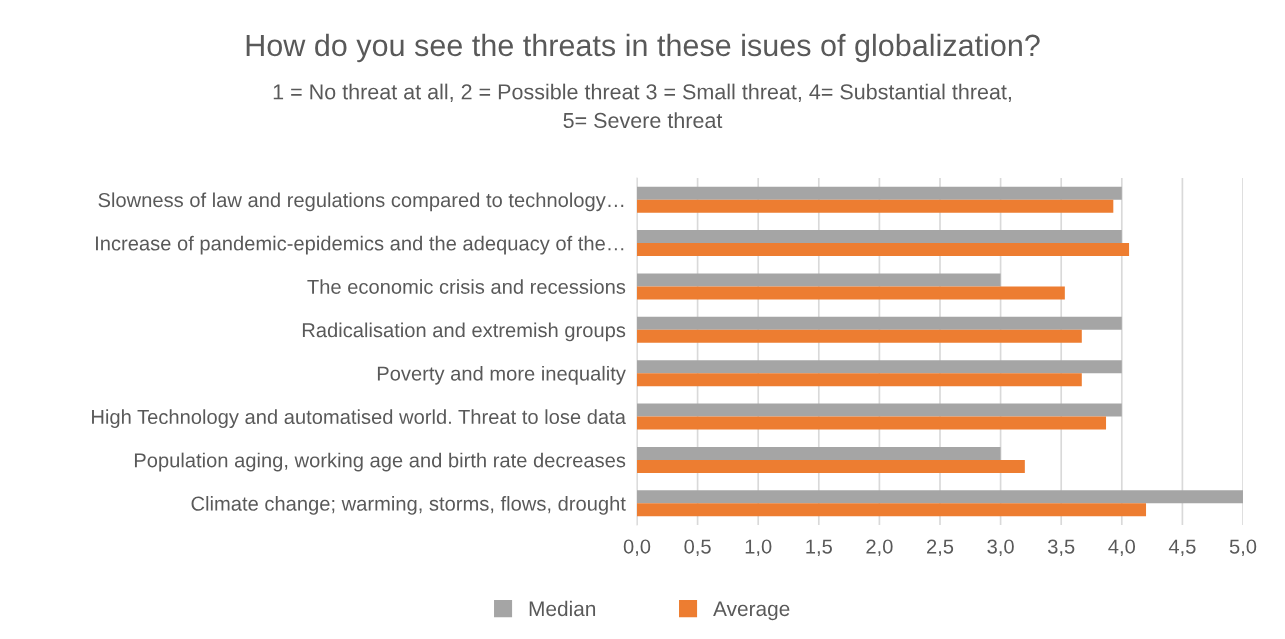  I want to click on x-tick-label: 1,0, so click(758, 548).